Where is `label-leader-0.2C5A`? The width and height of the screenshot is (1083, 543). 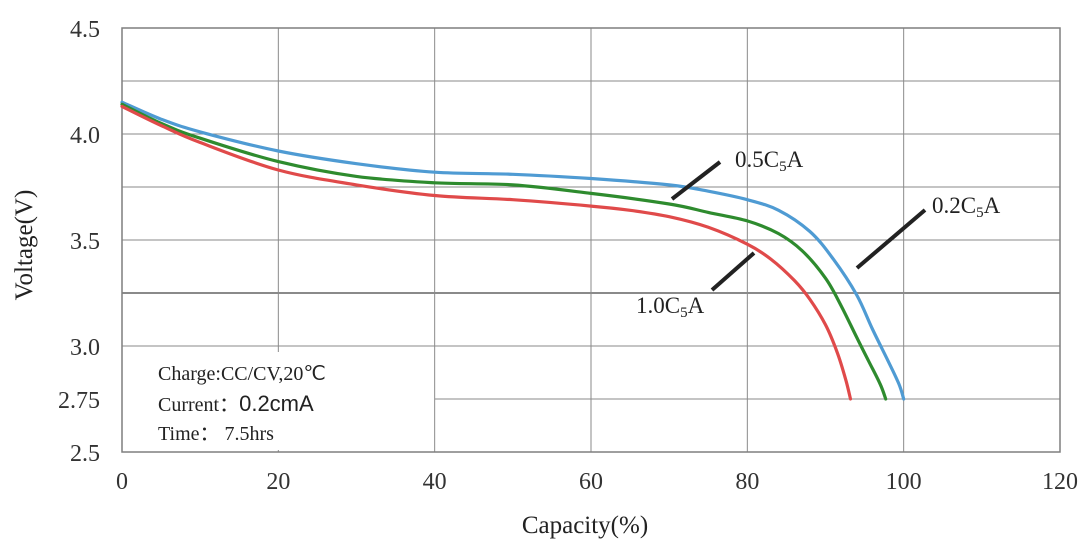 label-leader-0.2C5A is located at coordinates (891, 239).